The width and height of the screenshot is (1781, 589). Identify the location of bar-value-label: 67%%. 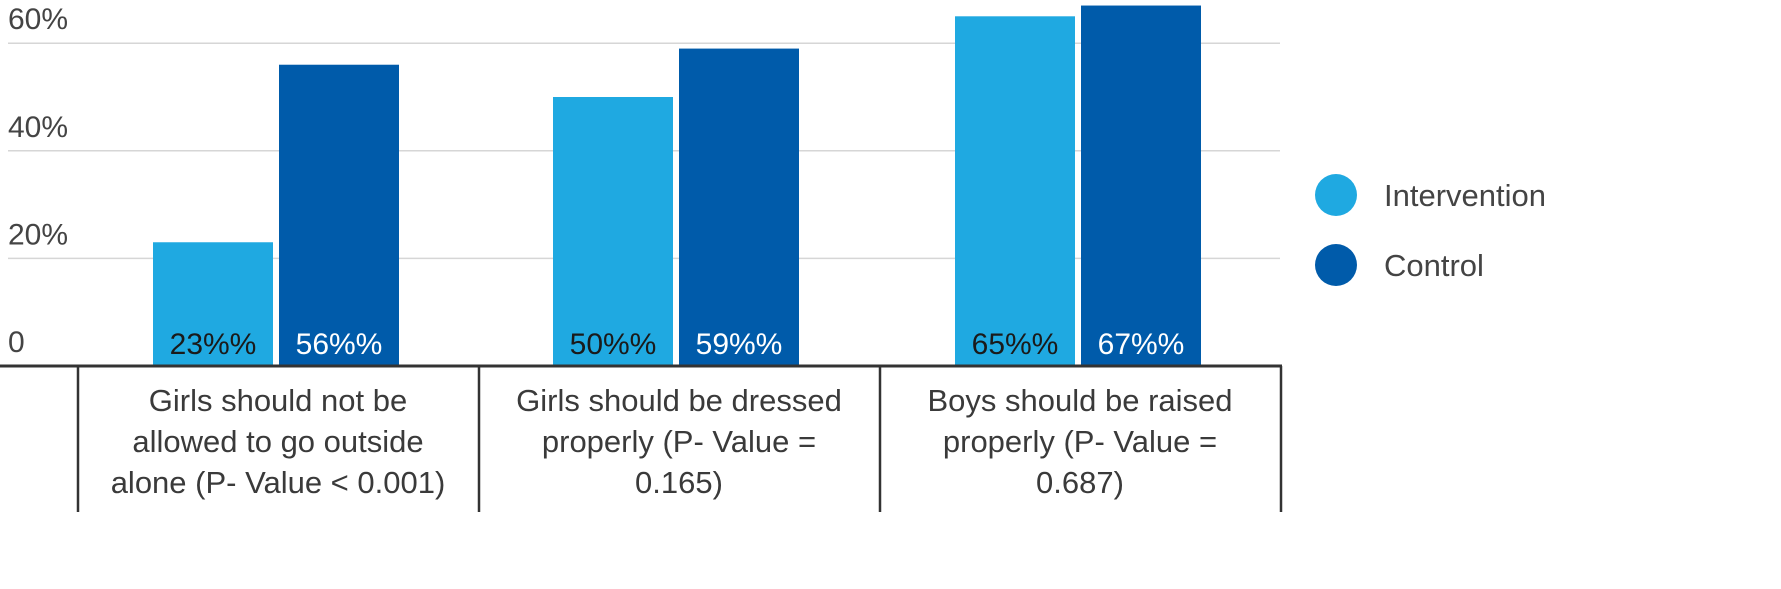
(1141, 344).